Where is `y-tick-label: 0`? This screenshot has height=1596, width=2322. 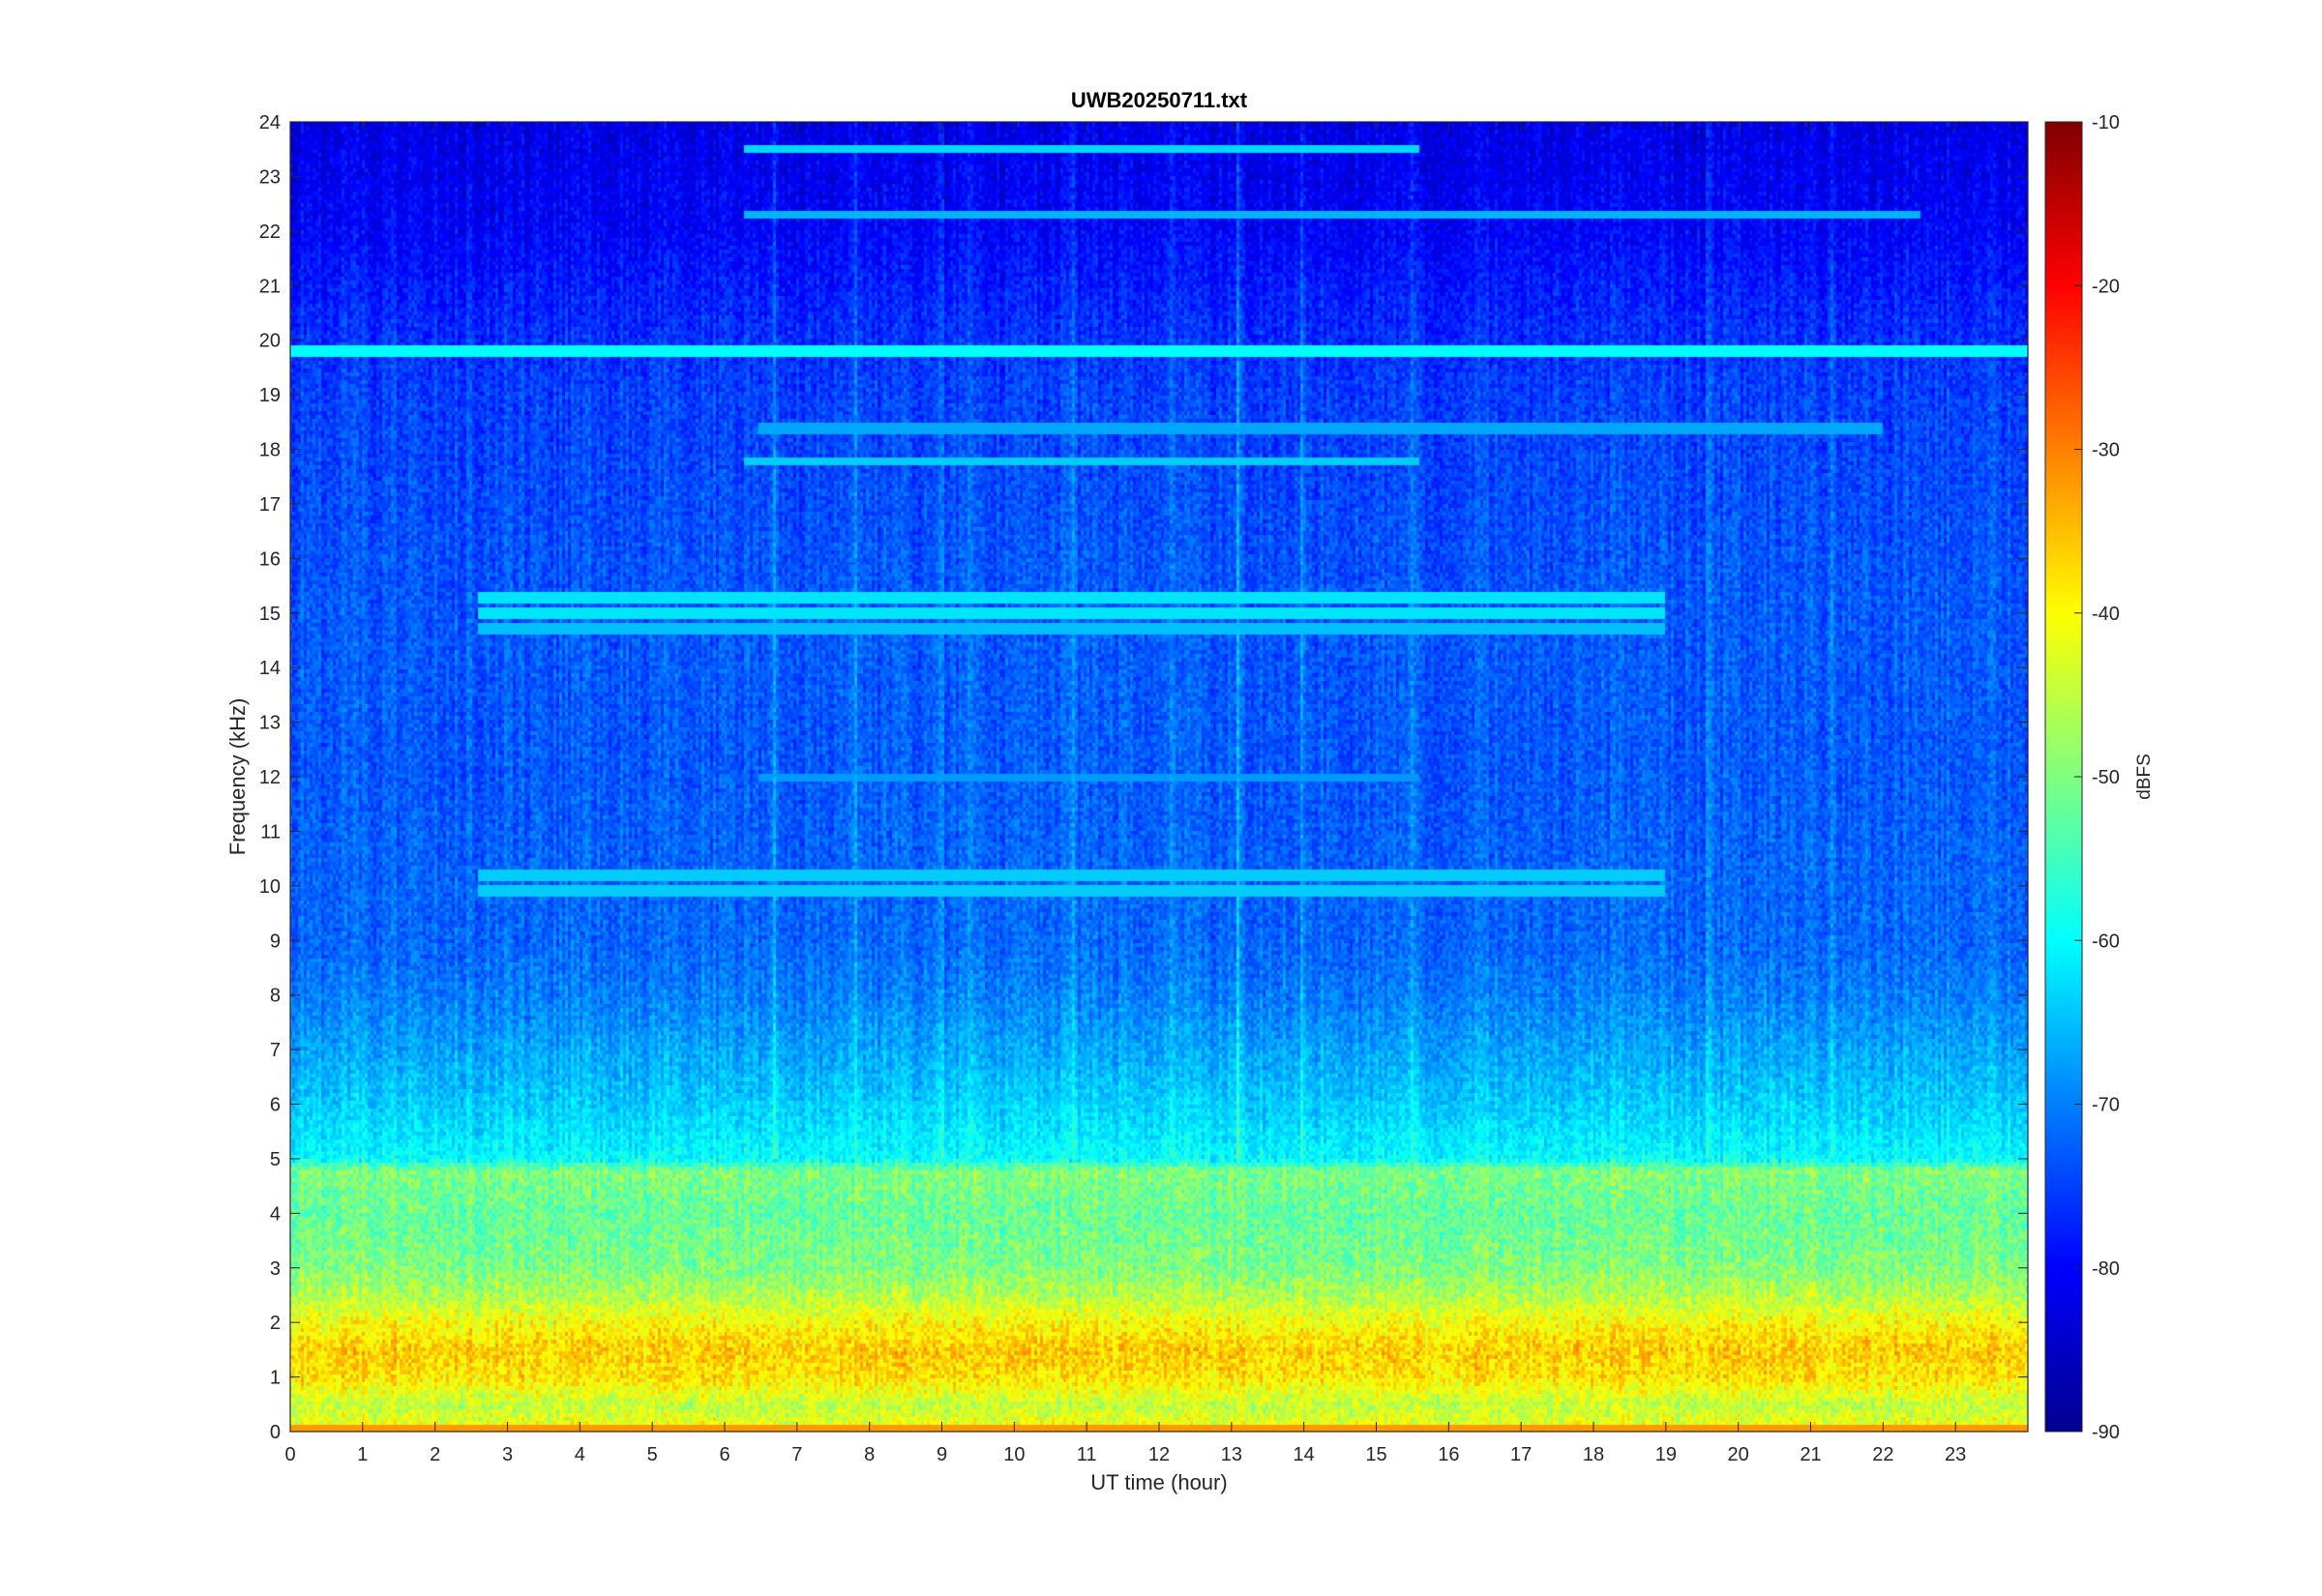
y-tick-label: 0 is located at coordinates (275, 1432).